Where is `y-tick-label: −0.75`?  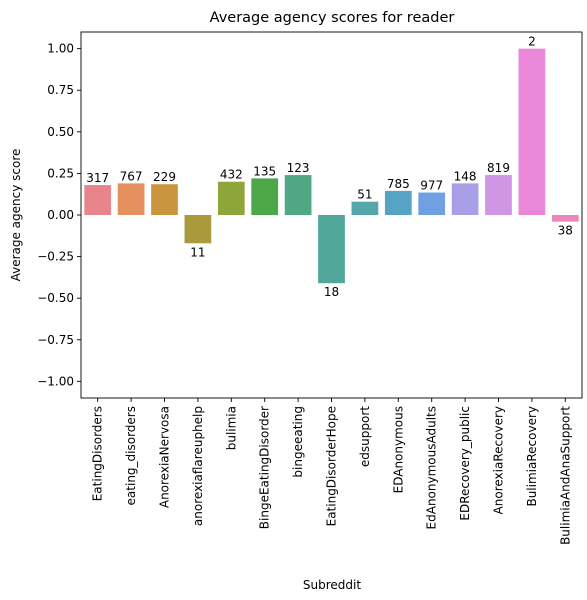 y-tick-label: −0.75 is located at coordinates (55, 340).